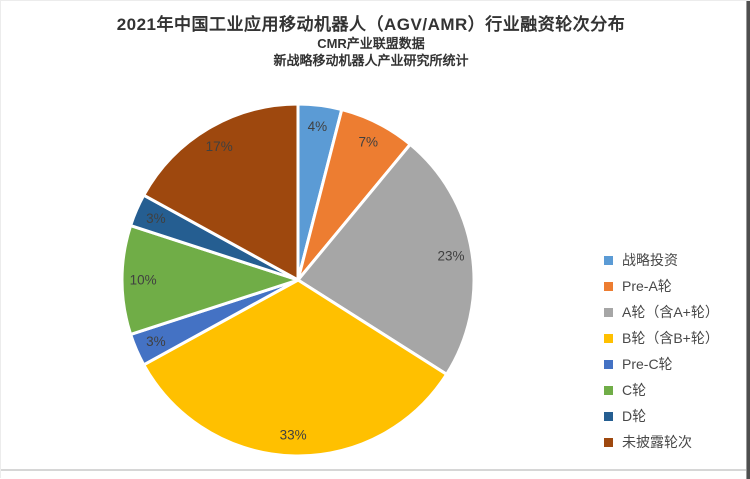  What do you see at coordinates (371, 60) in the screenshot?
I see `chart-subtitle-2: 新战略移动机器人产业研究所统计` at bounding box center [371, 60].